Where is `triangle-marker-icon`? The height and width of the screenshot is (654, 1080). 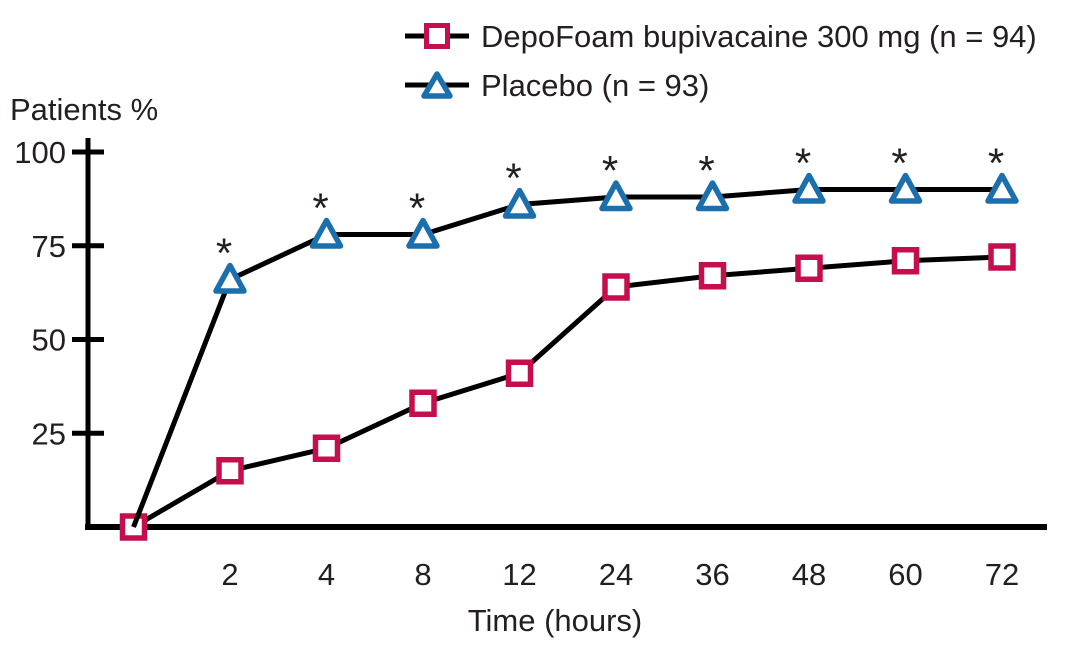 triangle-marker-icon is located at coordinates (437, 85).